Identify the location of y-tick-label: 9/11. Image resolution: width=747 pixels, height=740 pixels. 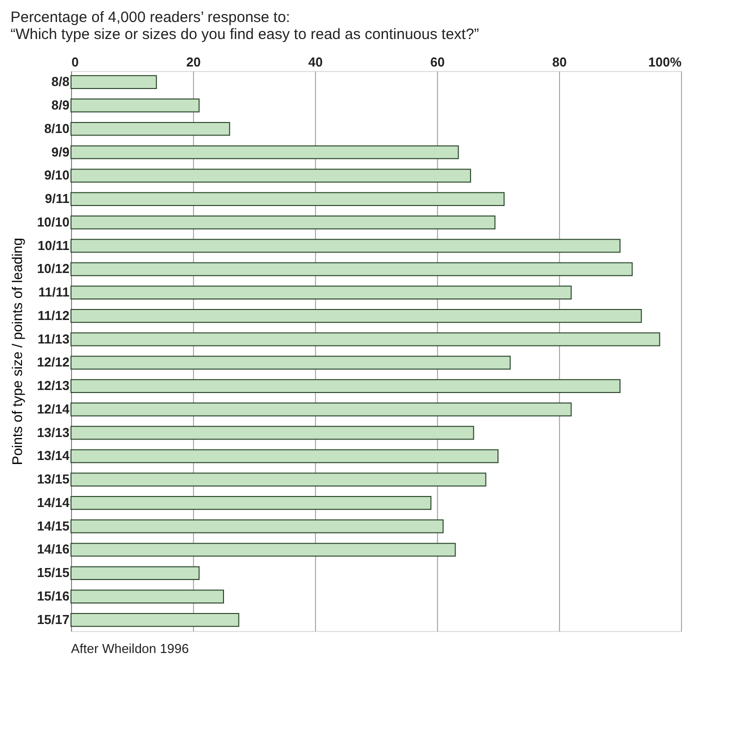
(57, 198).